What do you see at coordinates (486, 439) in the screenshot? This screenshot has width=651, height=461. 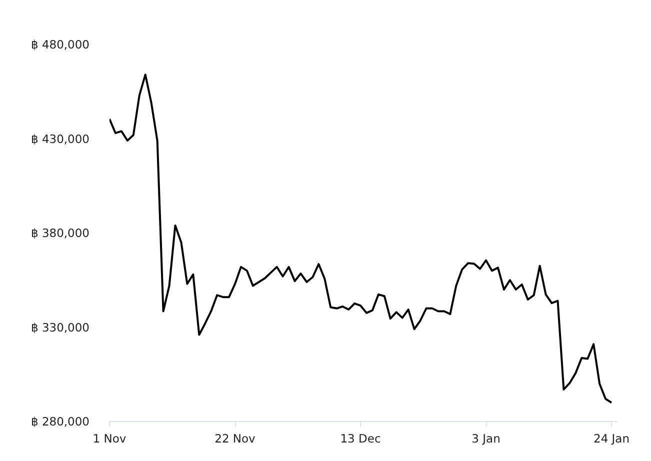 I see `x-tick-label: 3 Jan` at bounding box center [486, 439].